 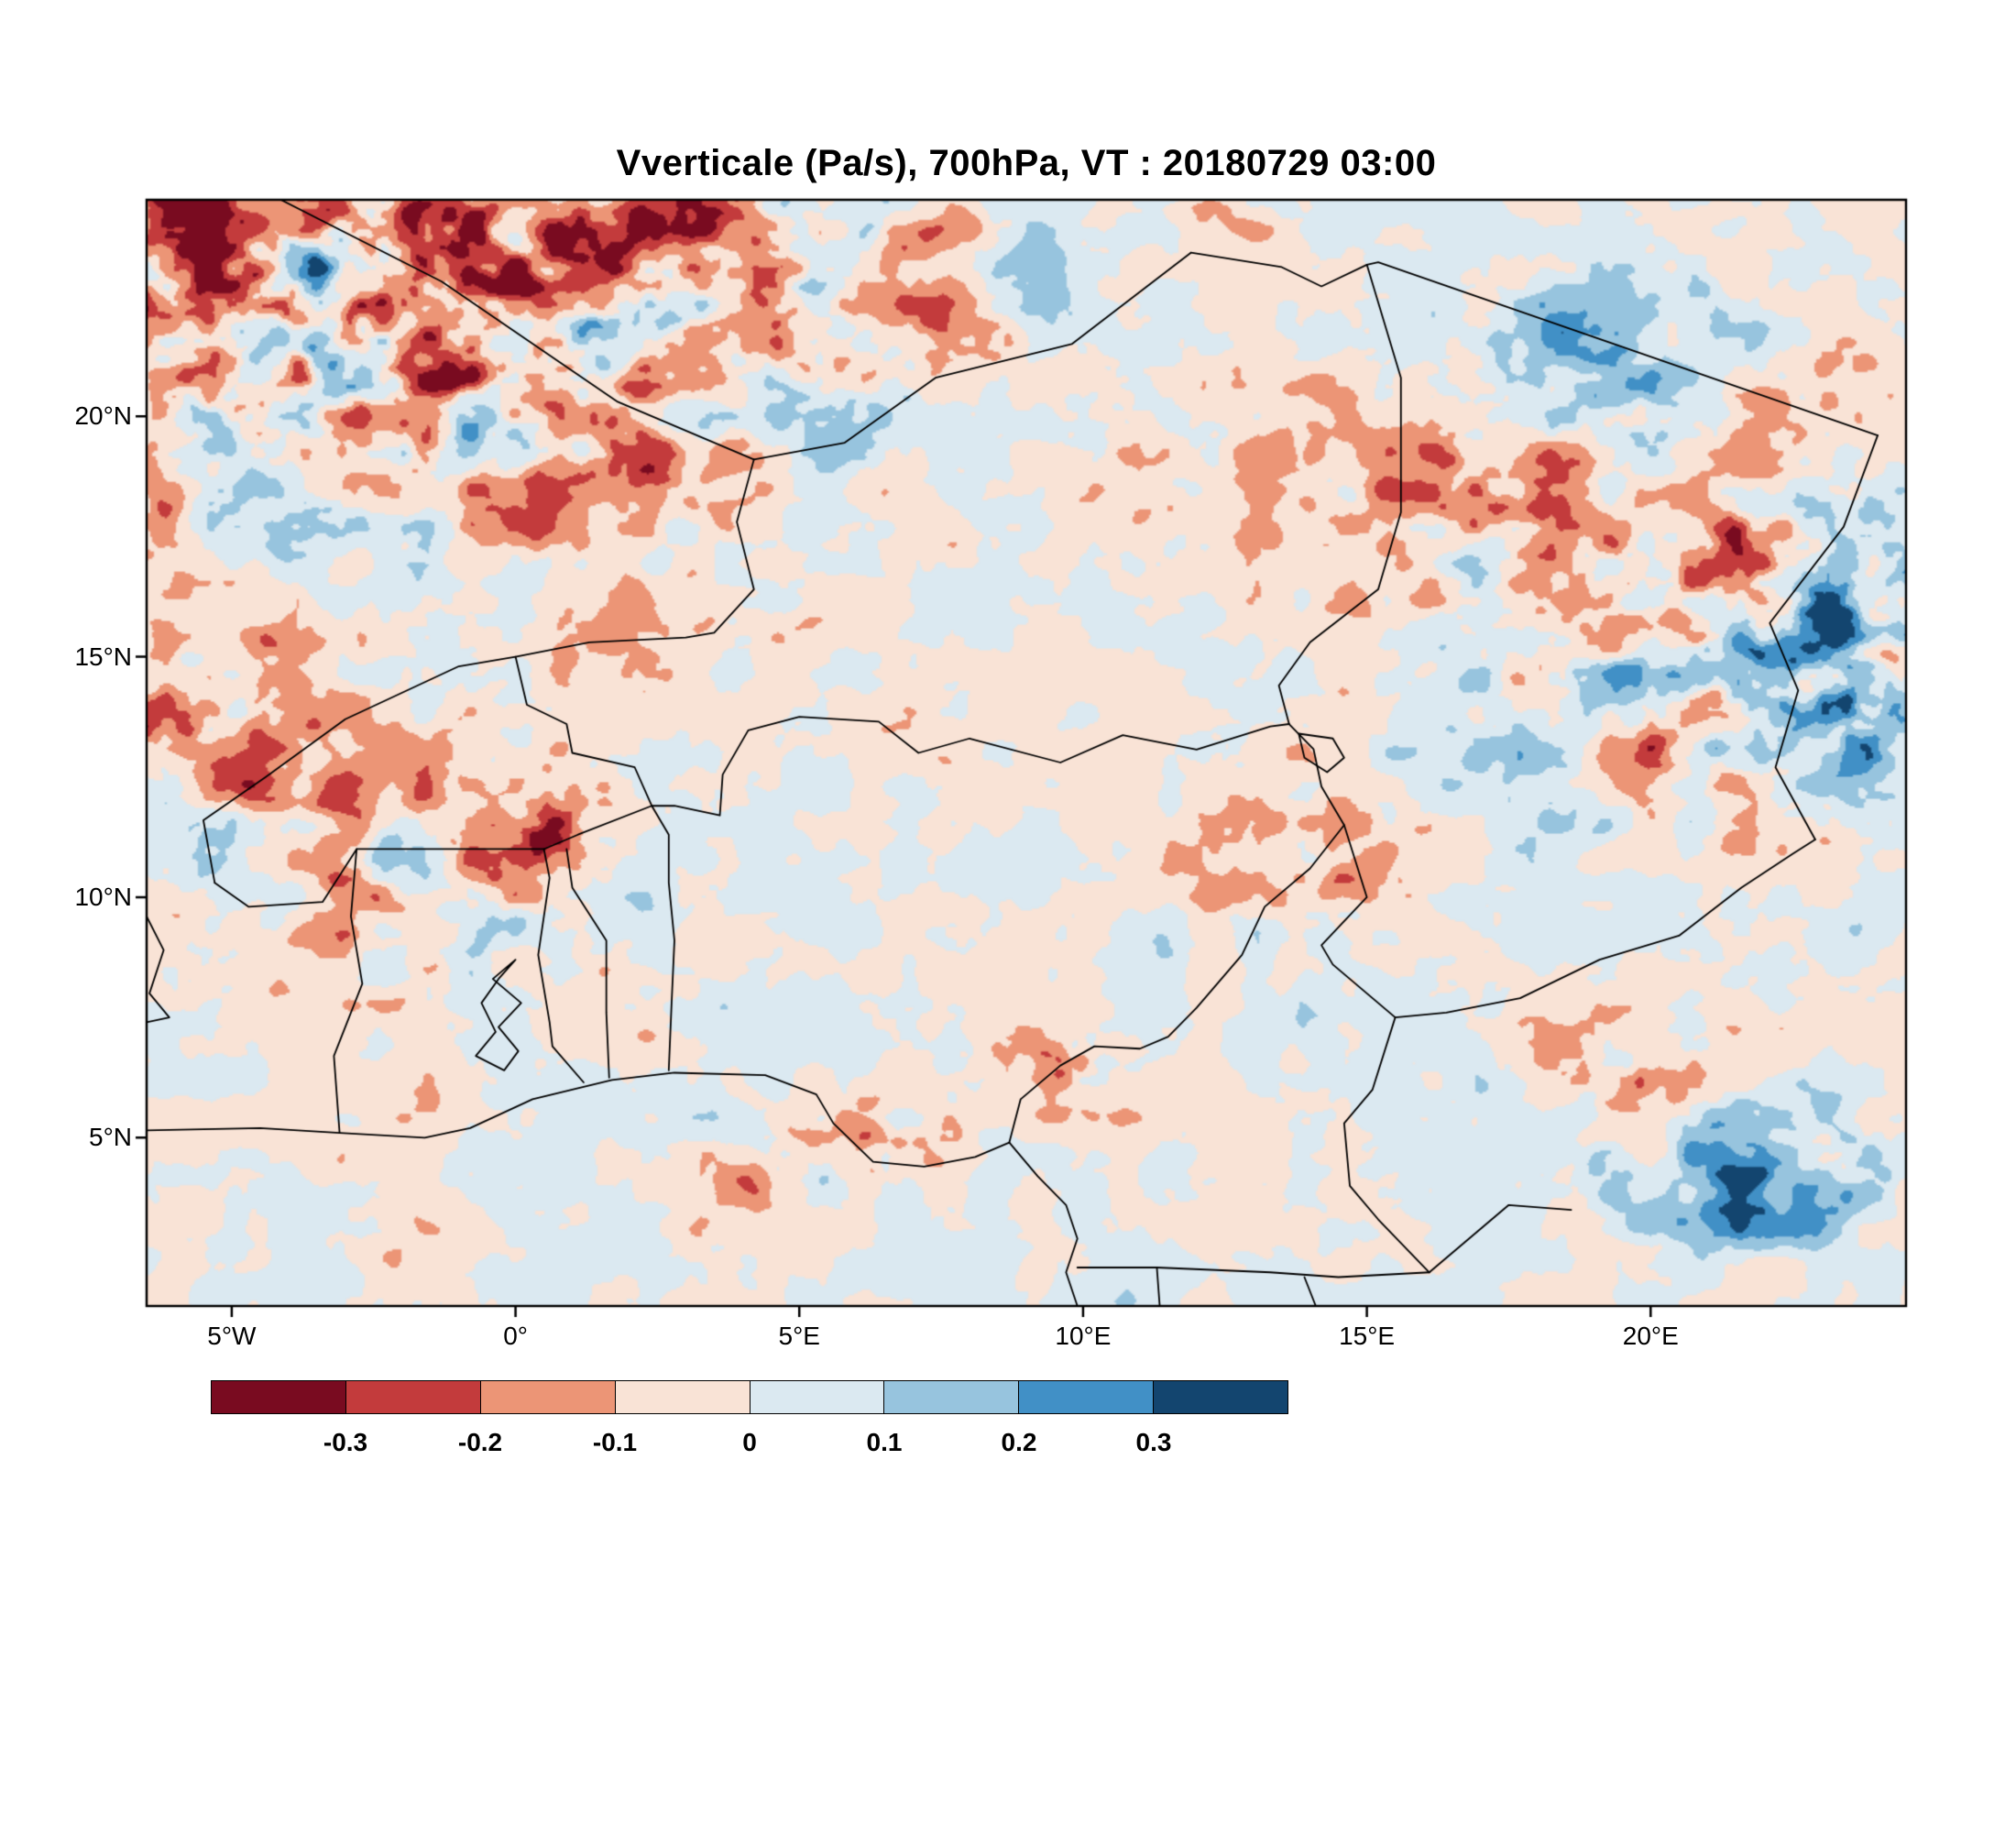 What do you see at coordinates (749, 1442) in the screenshot?
I see `colorbar-tick-label: 0` at bounding box center [749, 1442].